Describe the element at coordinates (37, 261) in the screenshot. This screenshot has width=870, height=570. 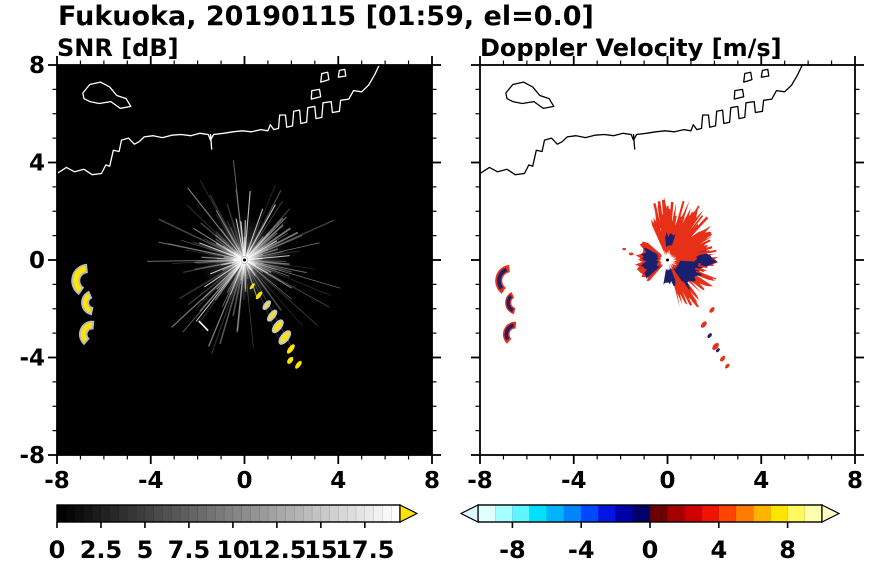
I see `snr-y-tick-label: 0` at that location.